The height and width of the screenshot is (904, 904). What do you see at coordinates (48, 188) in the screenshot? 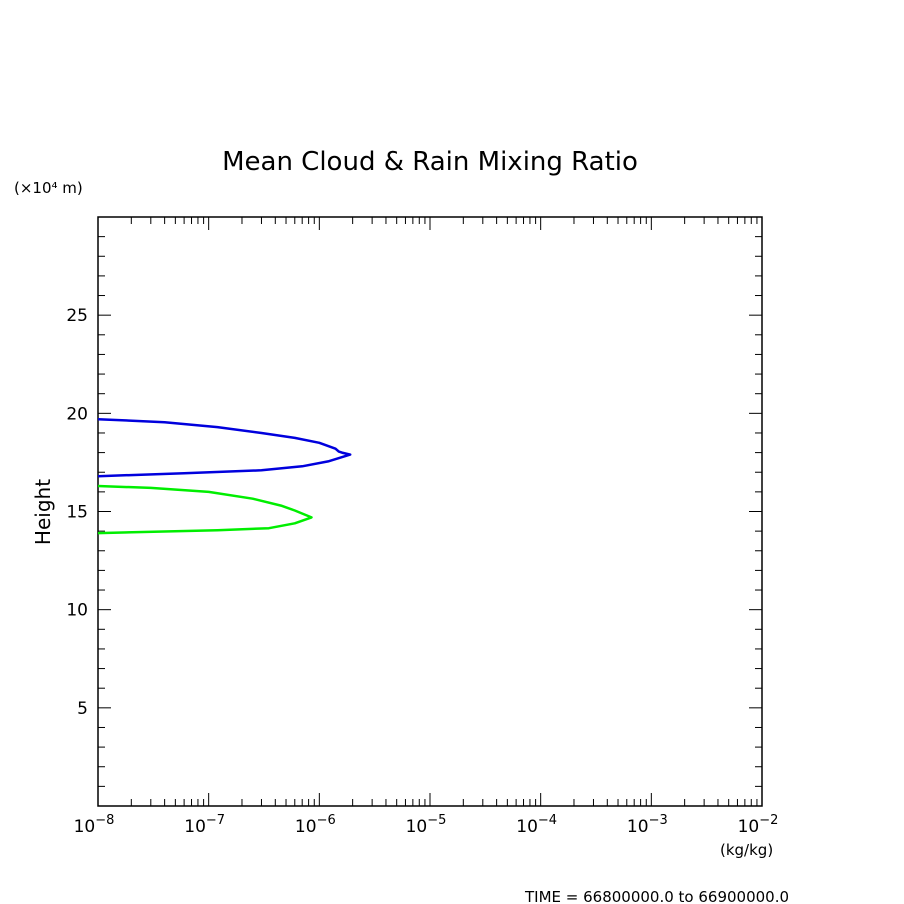
I see `y-axis-unit: (×10⁴ m)` at bounding box center [48, 188].